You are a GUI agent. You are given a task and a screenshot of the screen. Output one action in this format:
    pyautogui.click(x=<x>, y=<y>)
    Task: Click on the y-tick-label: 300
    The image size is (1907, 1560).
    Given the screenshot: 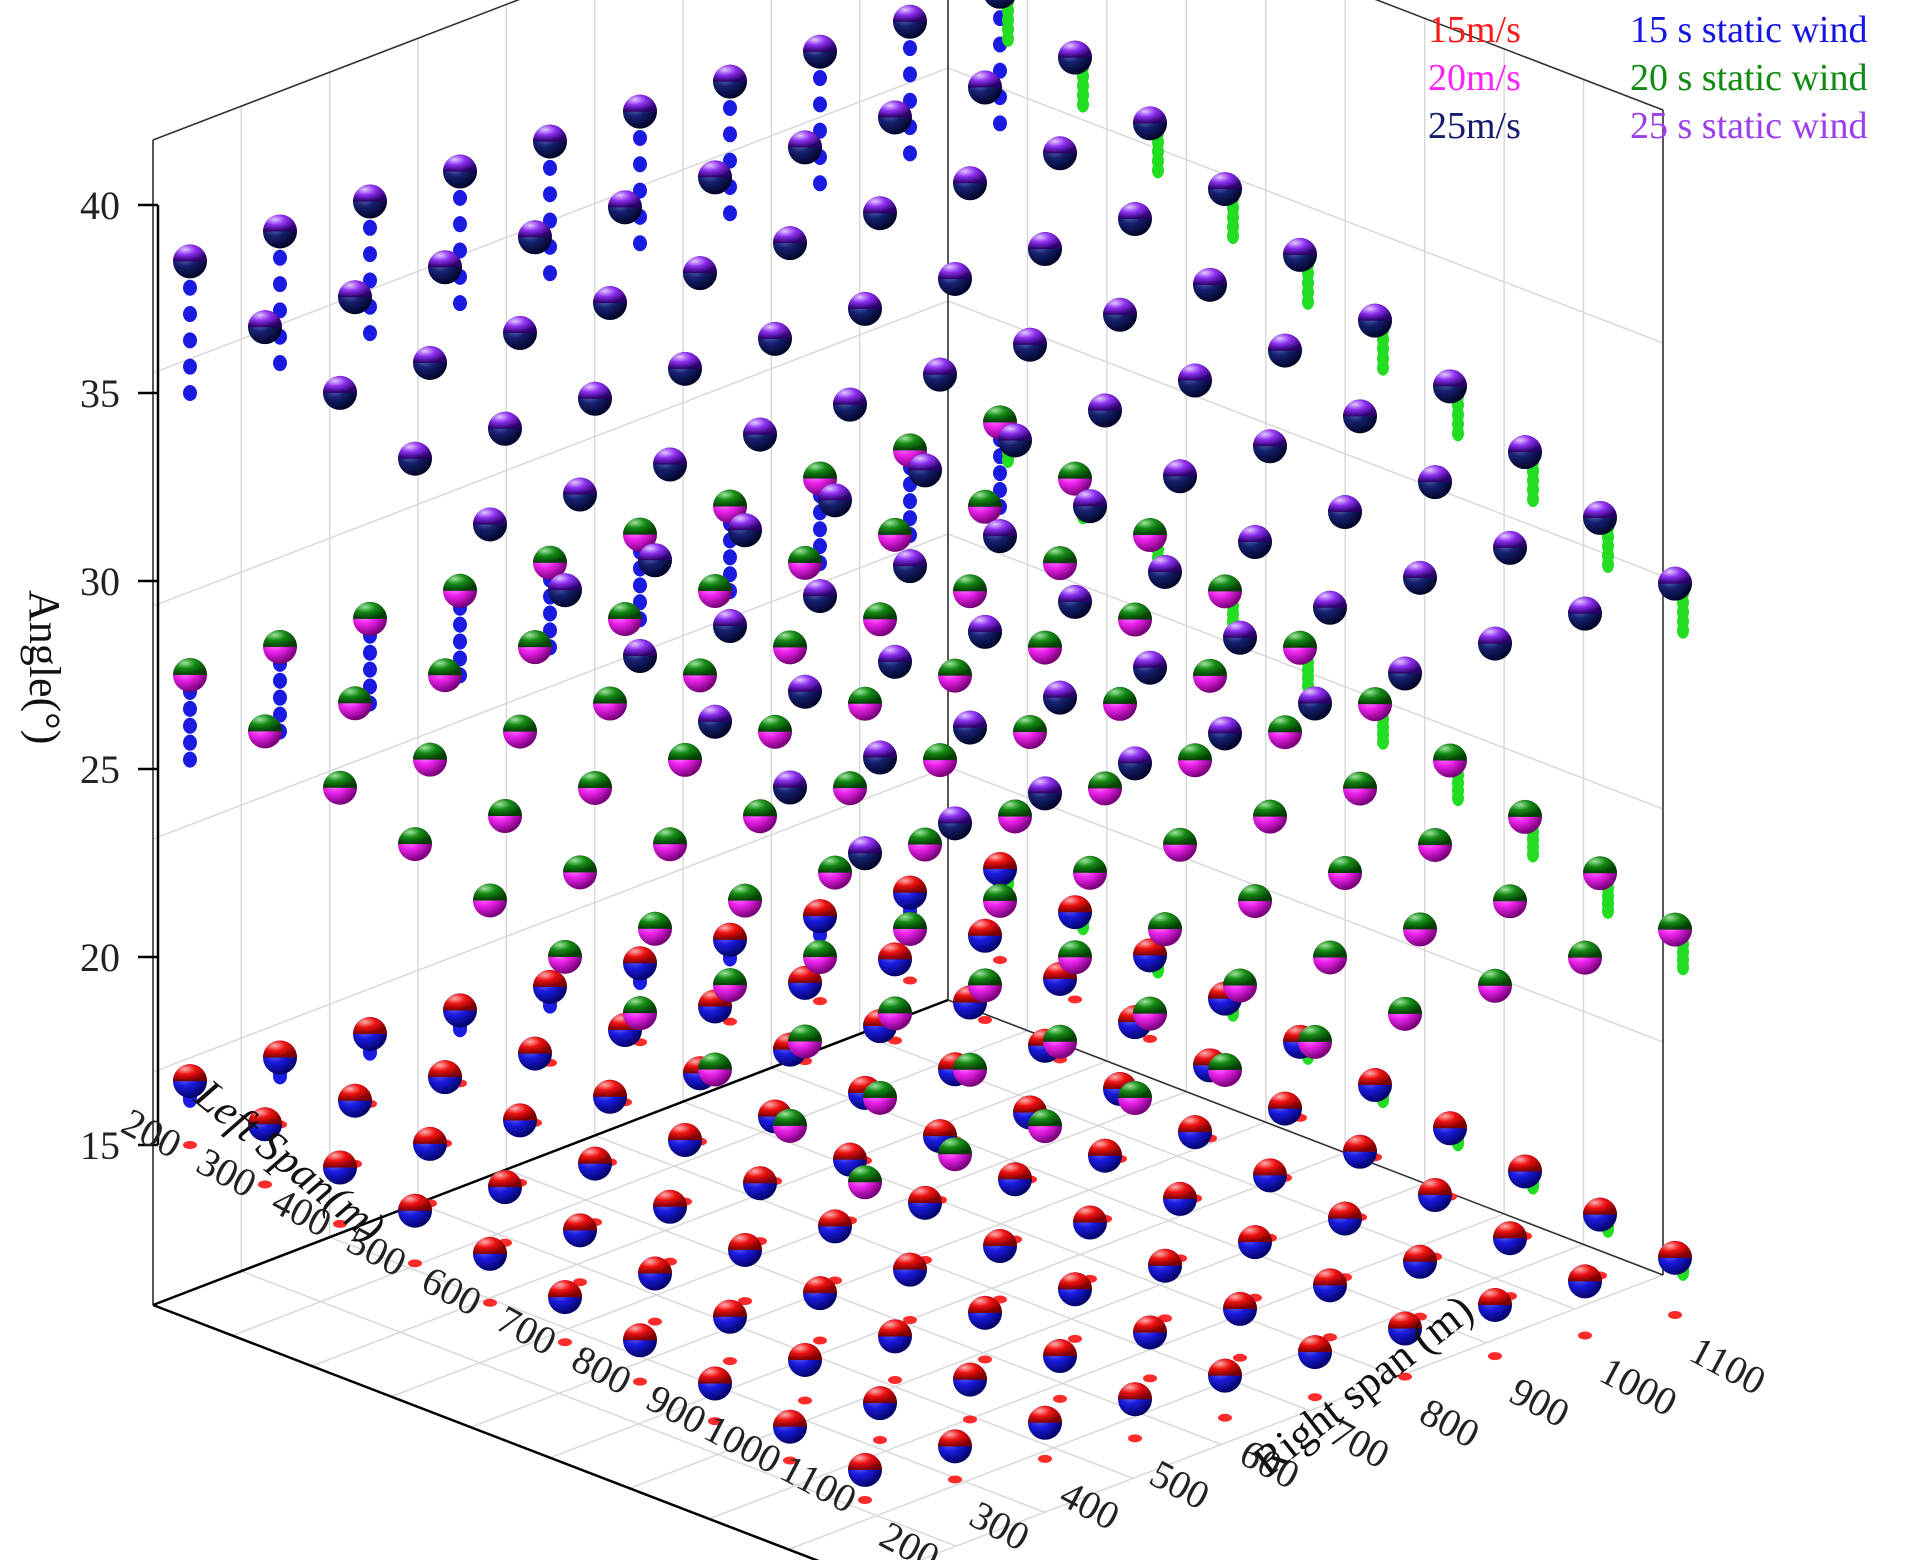 What is the action you would take?
    pyautogui.click(x=1000, y=1526)
    